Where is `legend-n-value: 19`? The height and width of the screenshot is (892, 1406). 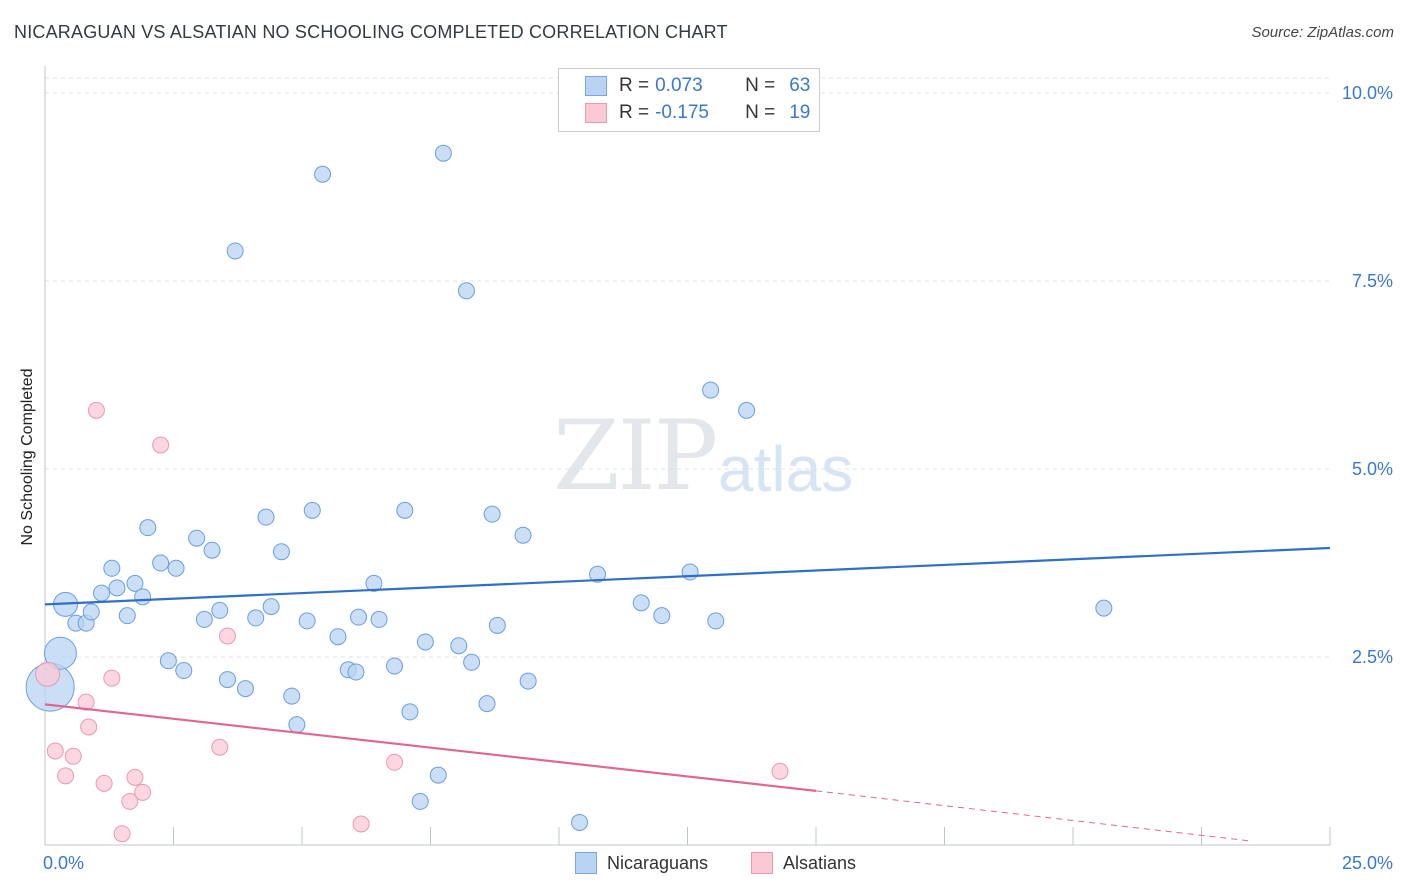
legend-n-value: 19 is located at coordinates (800, 112).